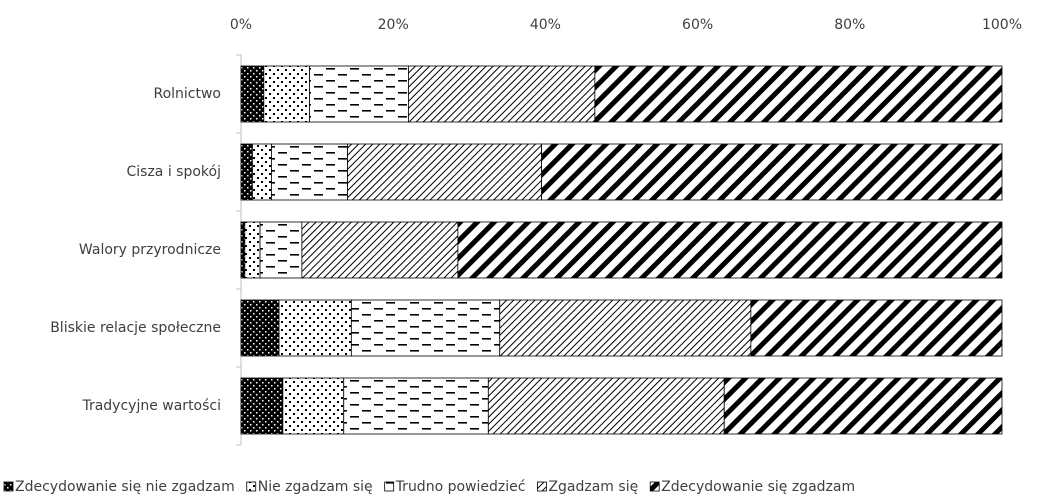  Describe the element at coordinates (460, 487) in the screenshot. I see `legend-label: Trudno powiedzieć` at that location.